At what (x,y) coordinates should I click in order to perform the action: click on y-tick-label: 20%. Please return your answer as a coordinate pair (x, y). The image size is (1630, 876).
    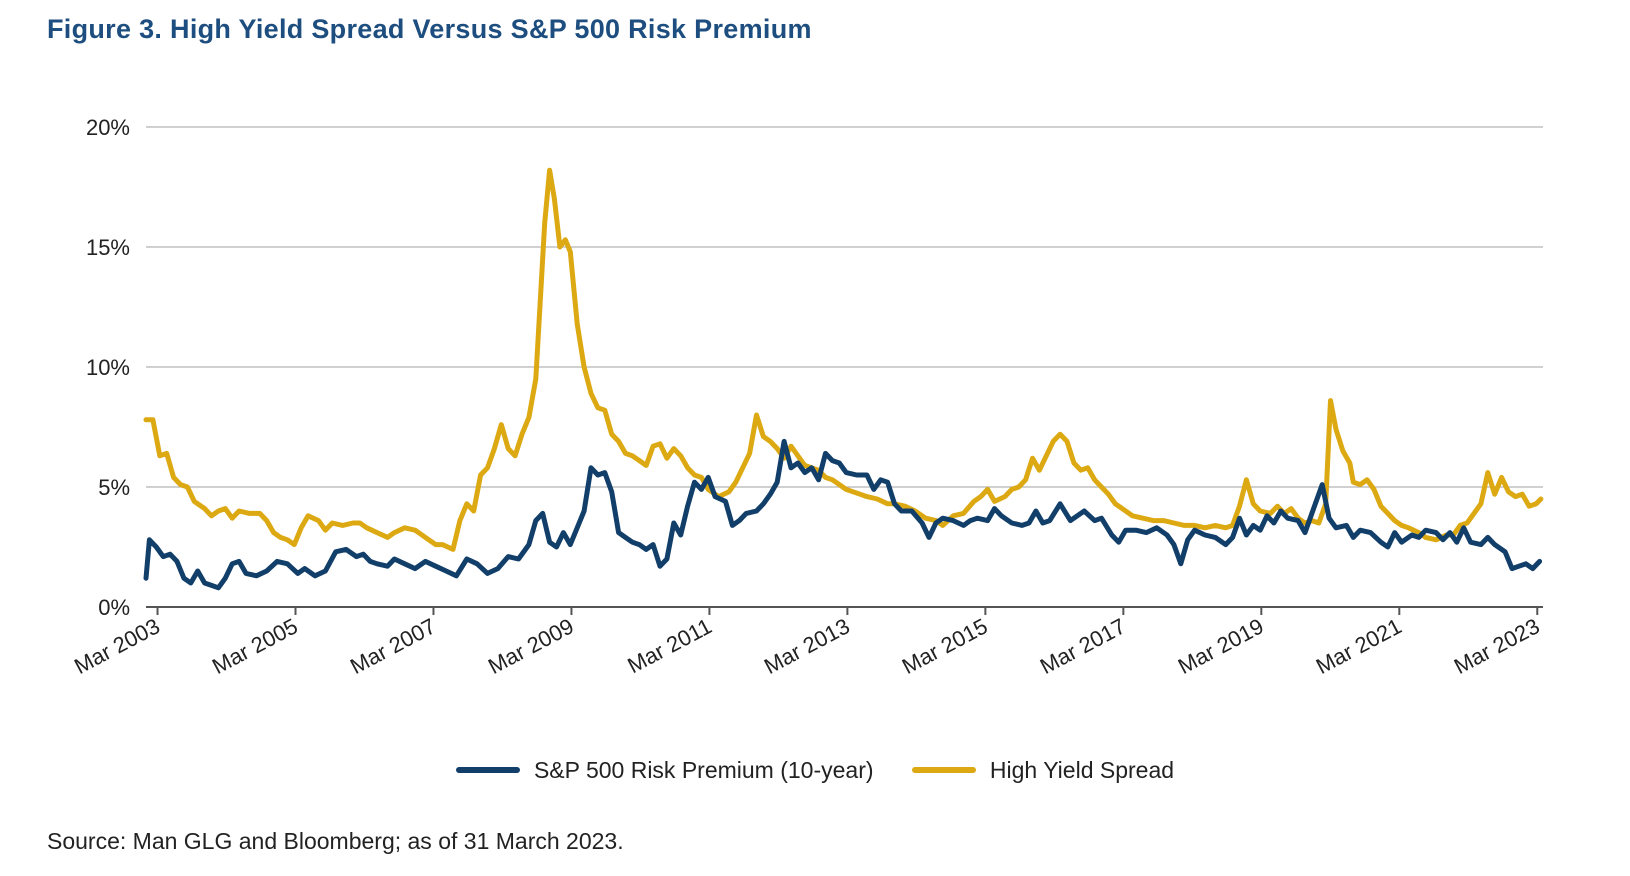
    Looking at the image, I should click on (108, 127).